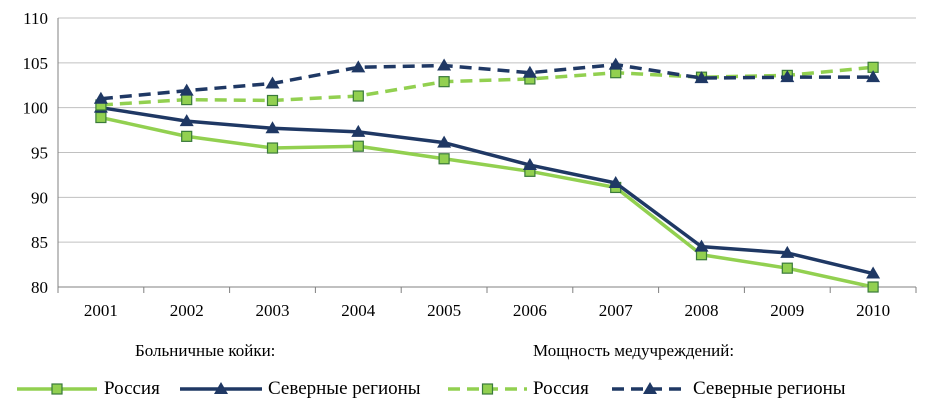 The width and height of the screenshot is (935, 414). What do you see at coordinates (615, 181) in the screenshot?
I see `data-point-north-beds-2007` at bounding box center [615, 181].